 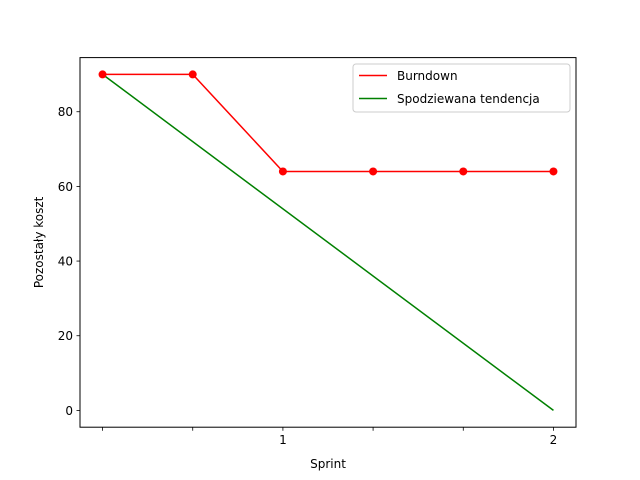 I want to click on y-tick-label: 60, so click(x=65, y=187).